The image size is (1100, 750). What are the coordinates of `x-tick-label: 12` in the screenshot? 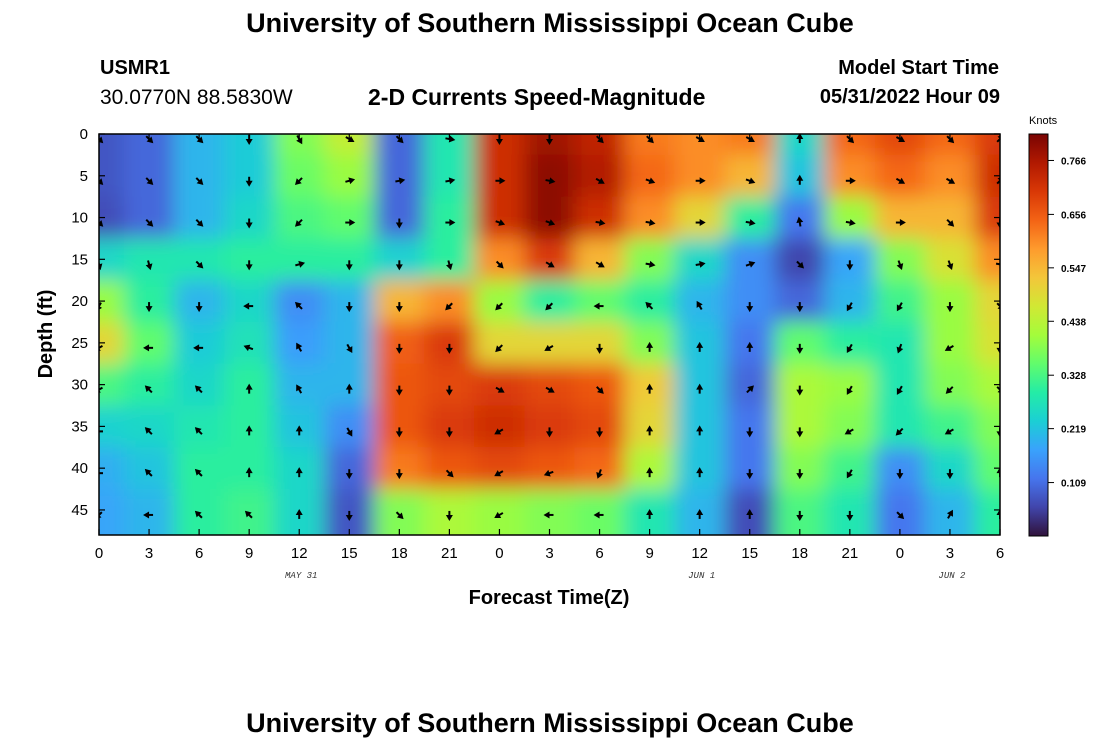 It's located at (299, 553).